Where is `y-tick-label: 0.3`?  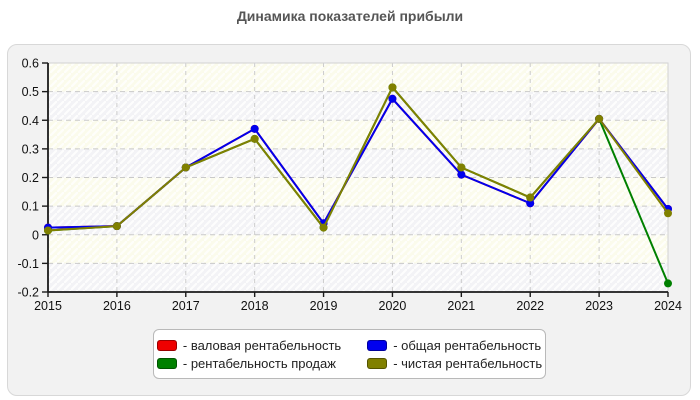 y-tick-label: 0.3 is located at coordinates (30, 149).